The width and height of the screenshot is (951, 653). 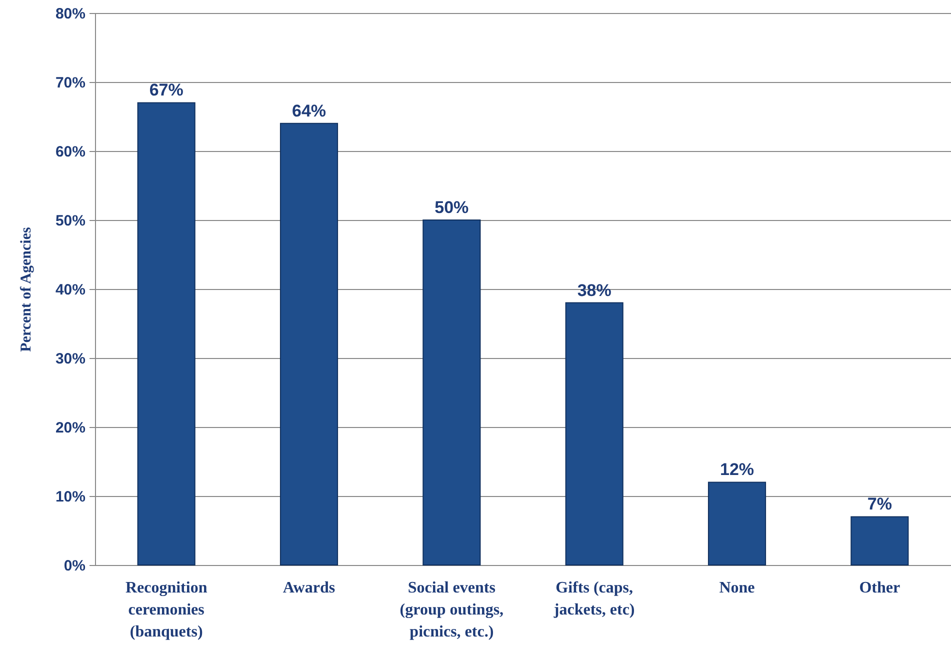 I want to click on y-tick-label: 0%, so click(x=75, y=566).